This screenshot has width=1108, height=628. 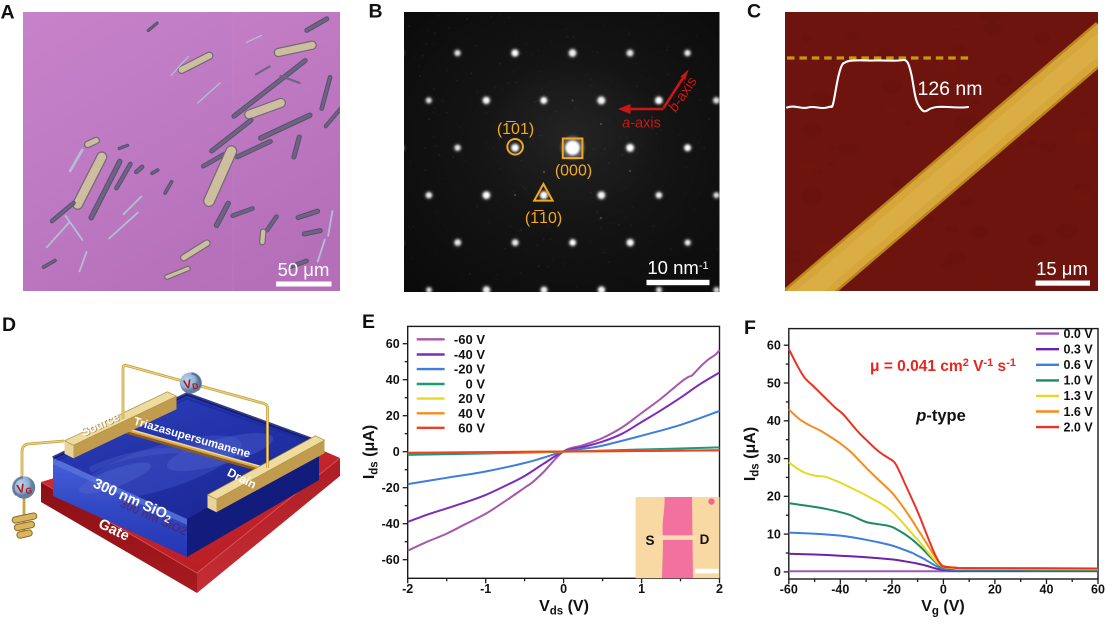 I want to click on svg-text: -60 V, so click(x=469, y=339).